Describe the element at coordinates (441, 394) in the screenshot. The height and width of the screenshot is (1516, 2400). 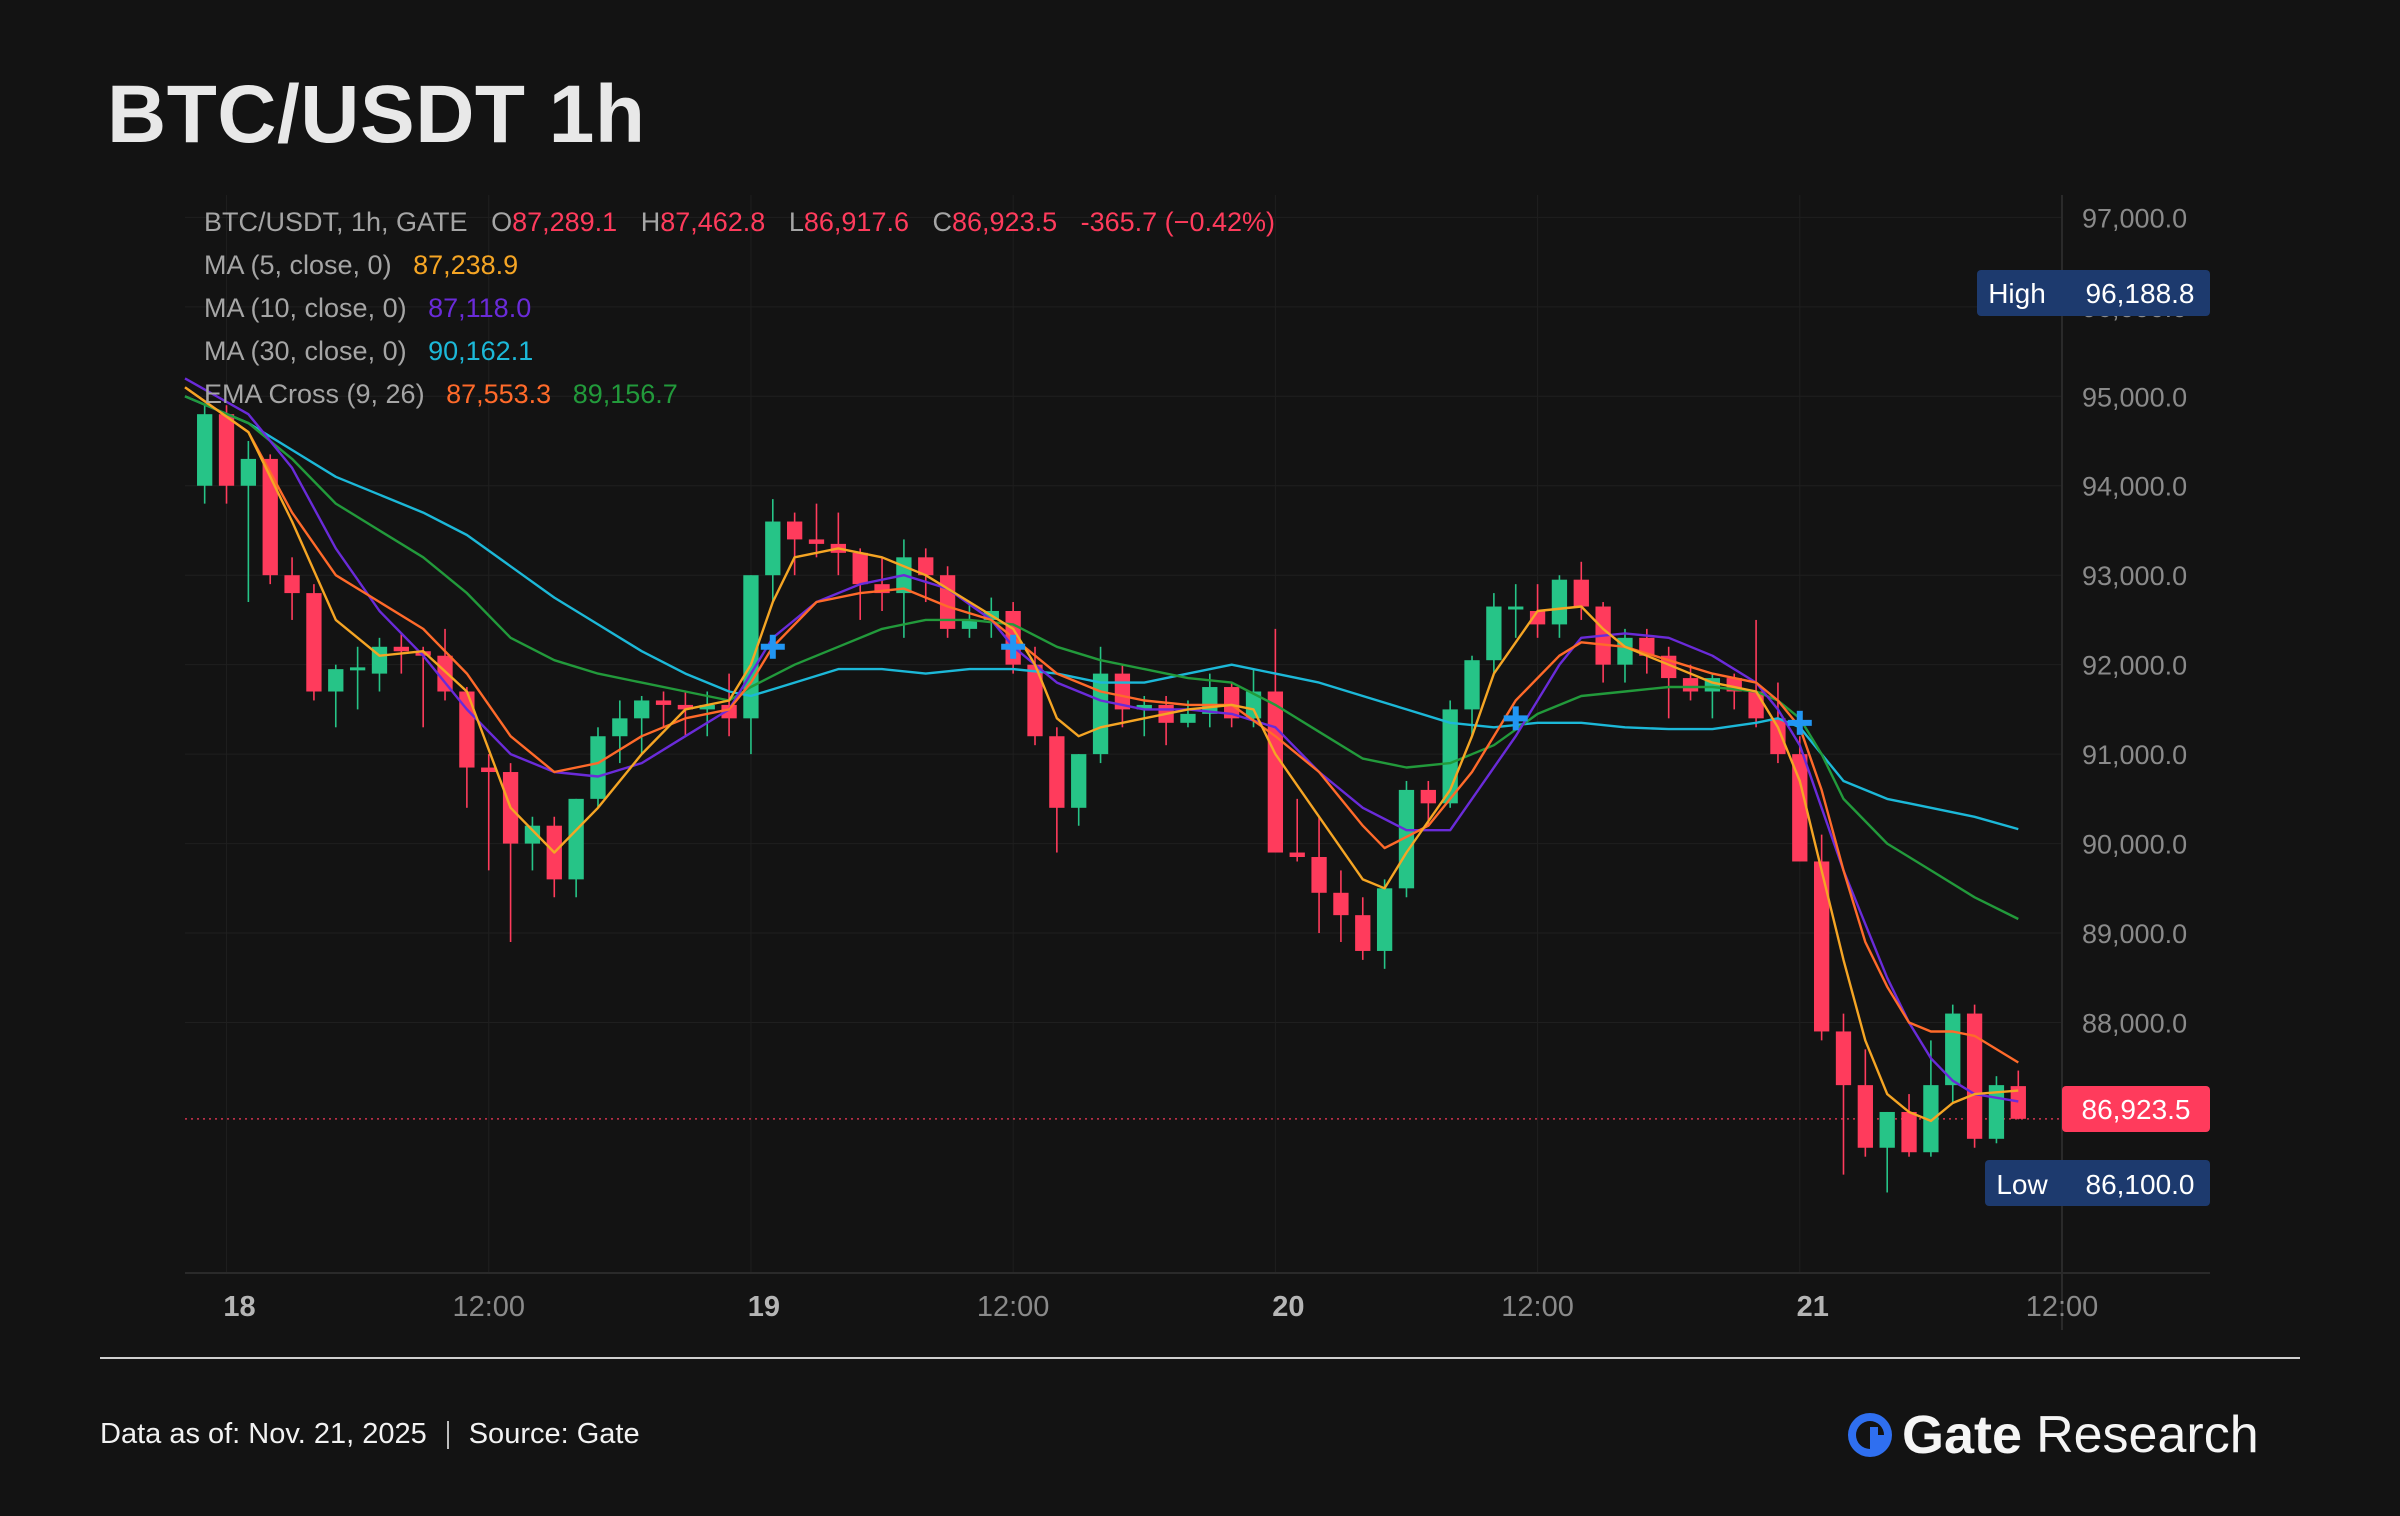
I see `svg-text:EMA Cross (9, 26) 87,553: EMA Cross (9, 26) 87,553.3 89,156.7` at that location.